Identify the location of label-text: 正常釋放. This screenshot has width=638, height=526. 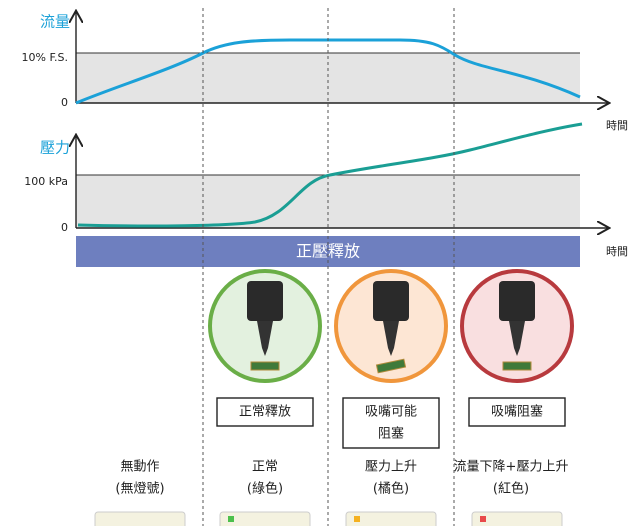
(265, 412).